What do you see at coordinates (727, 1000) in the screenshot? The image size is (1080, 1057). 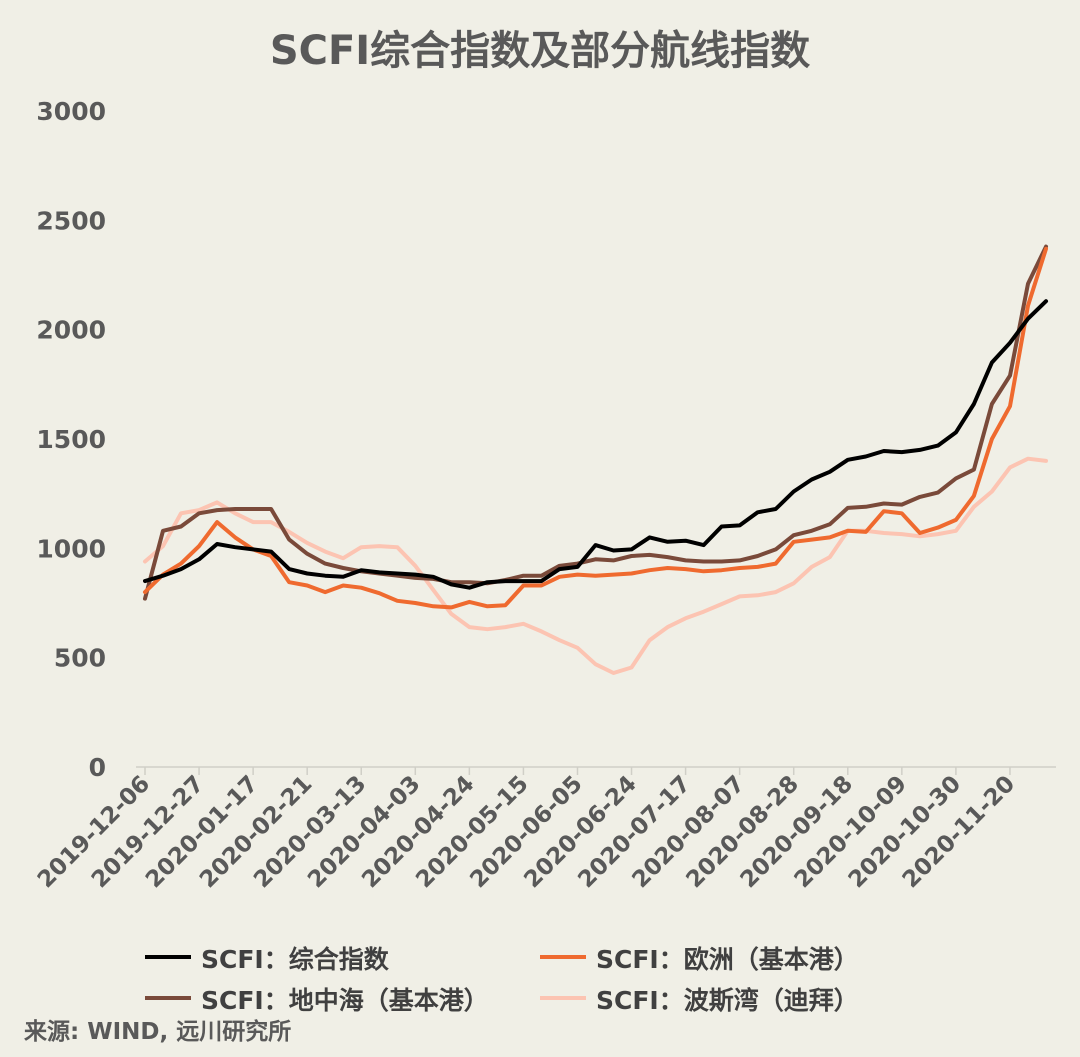 I see `legend-label: SCFI：波斯湾（迪拜）` at bounding box center [727, 1000].